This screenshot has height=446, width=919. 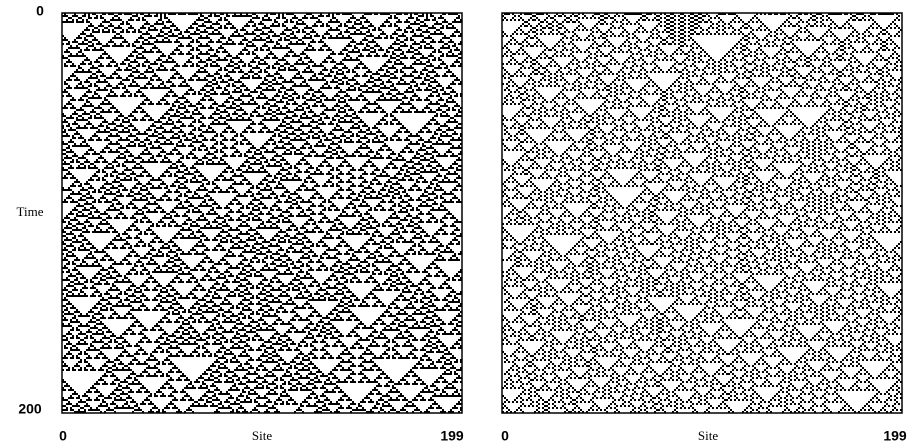 What do you see at coordinates (30, 409) in the screenshot?
I see `y-end-label: 200` at bounding box center [30, 409].